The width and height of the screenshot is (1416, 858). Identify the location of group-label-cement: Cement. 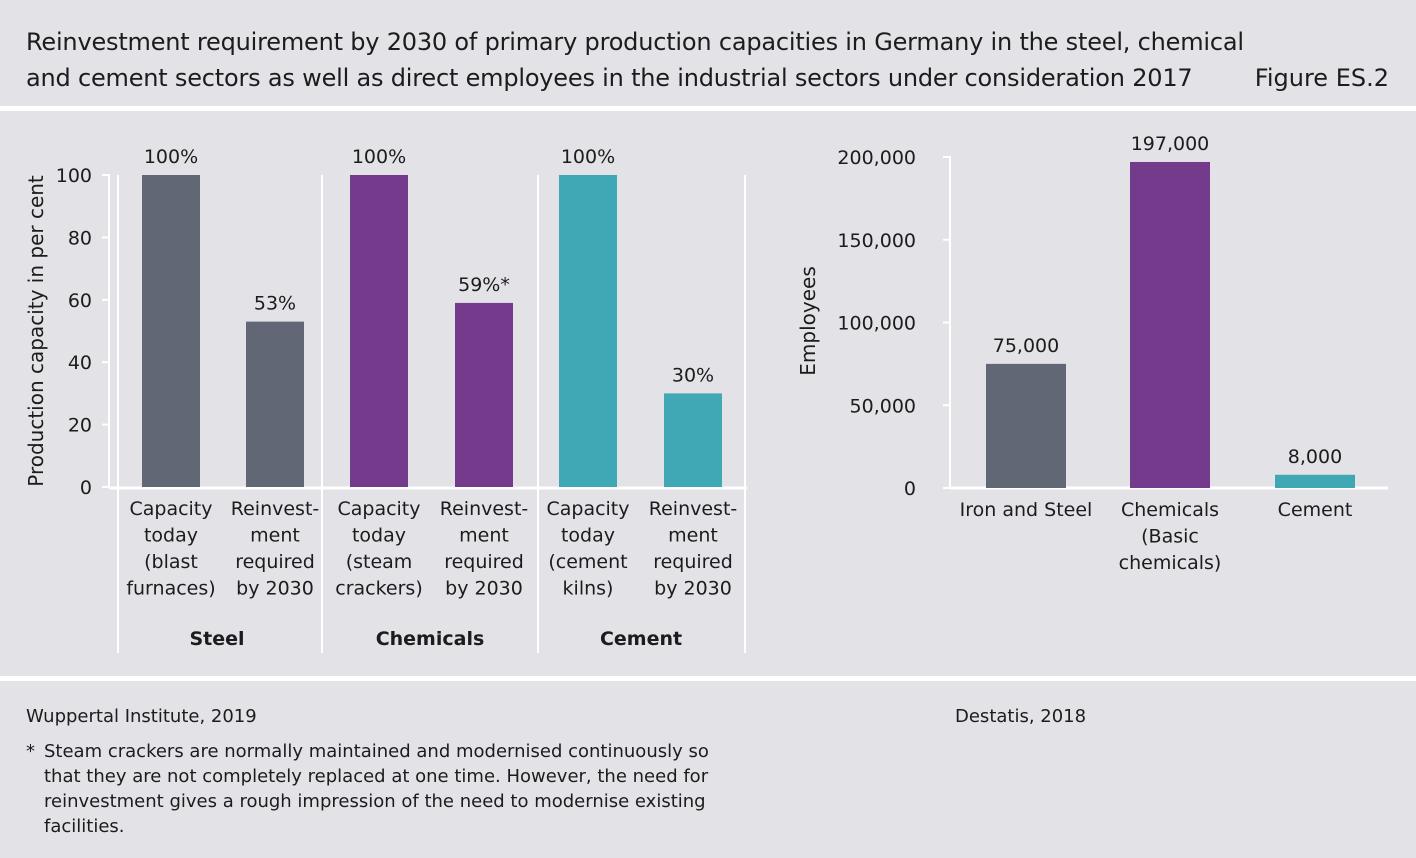
(641, 639).